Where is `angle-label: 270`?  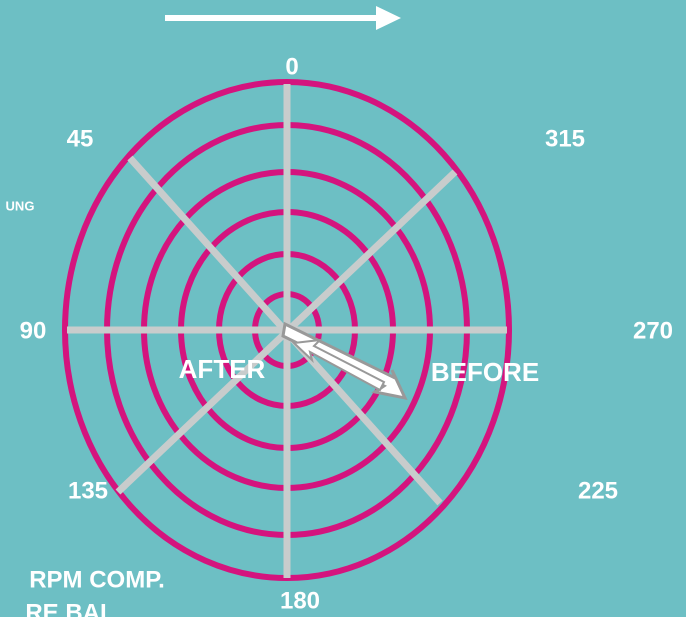
angle-label: 270 is located at coordinates (653, 330).